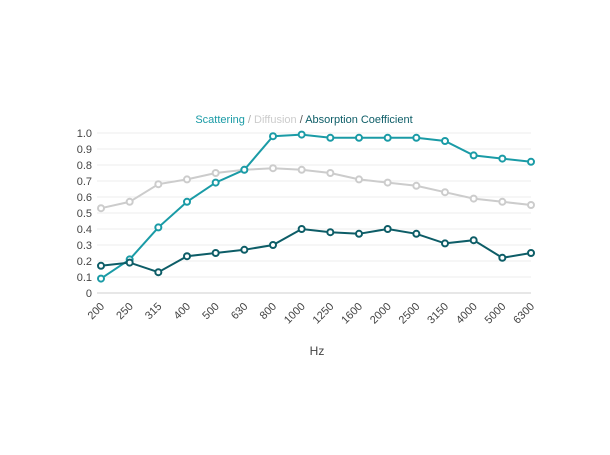  What do you see at coordinates (182, 311) in the screenshot?
I see `x-tick-label: 400` at bounding box center [182, 311].